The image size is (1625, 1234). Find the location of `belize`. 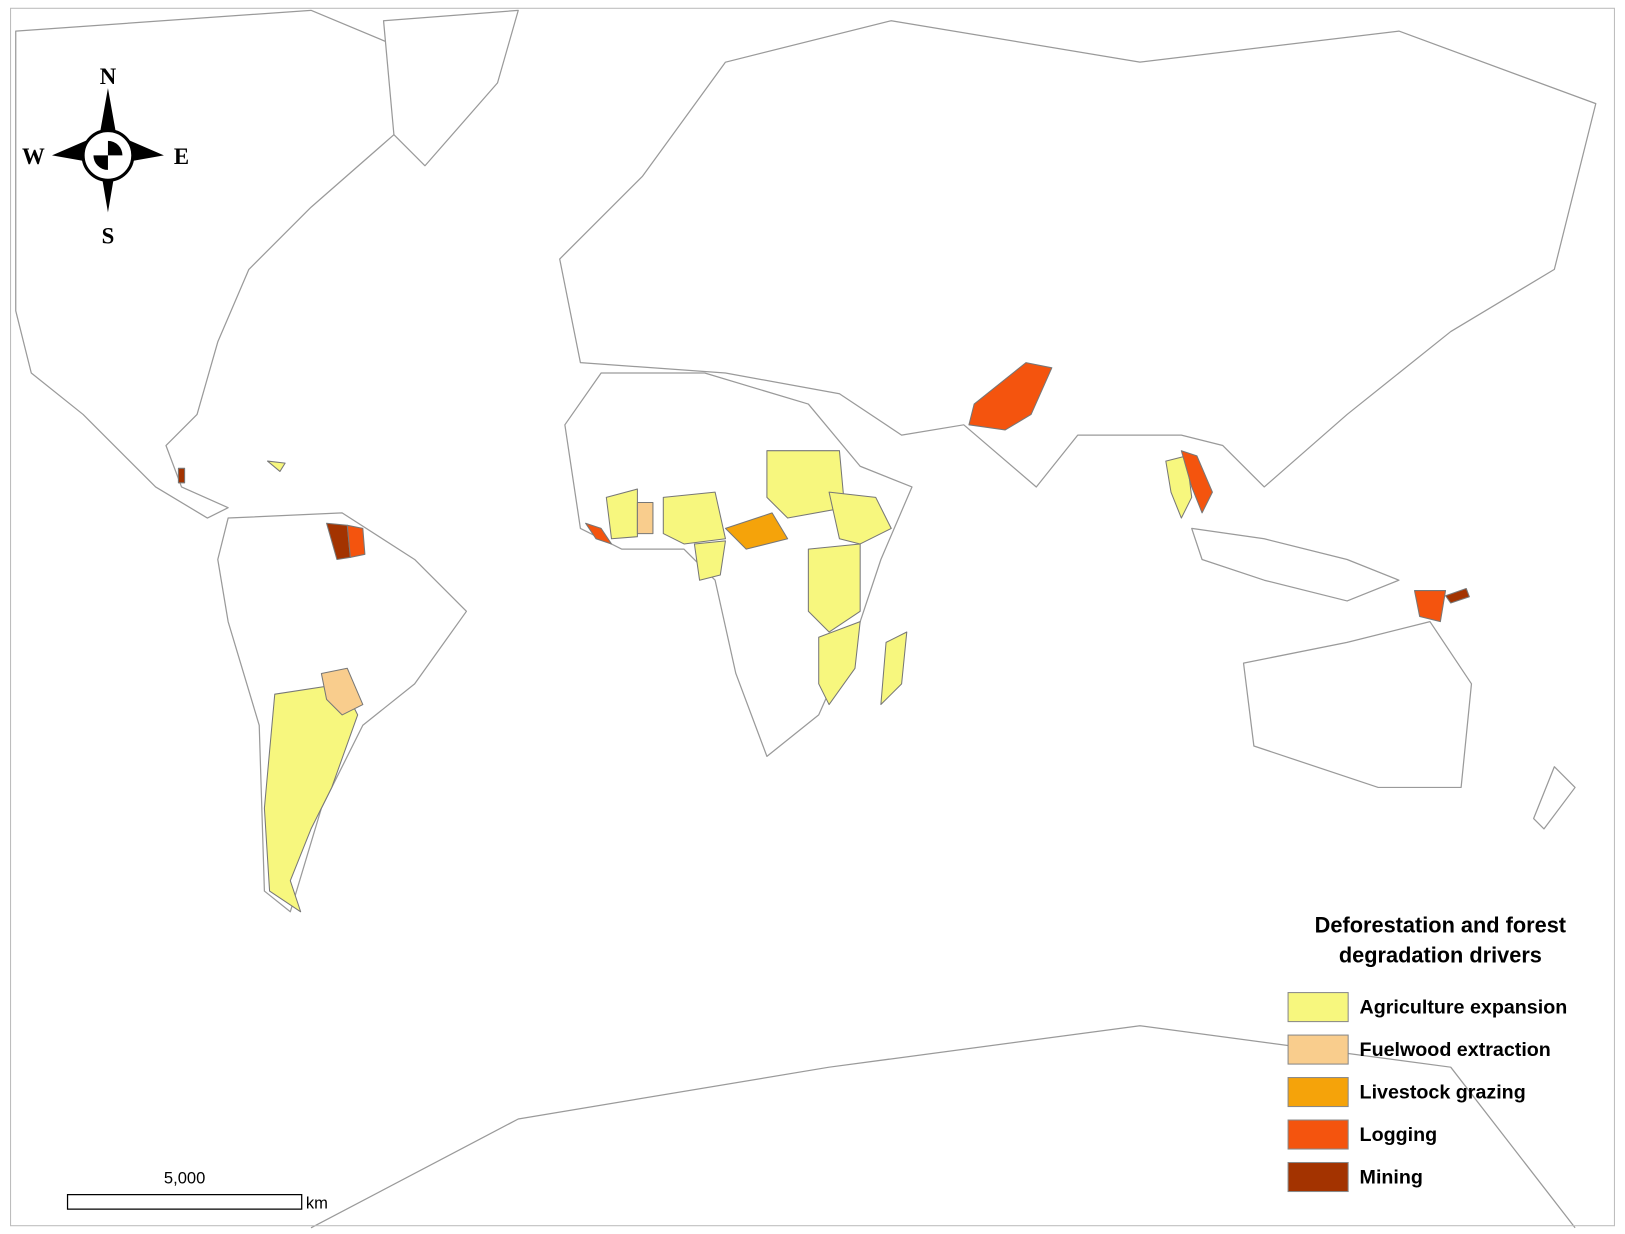

belize is located at coordinates (181, 475).